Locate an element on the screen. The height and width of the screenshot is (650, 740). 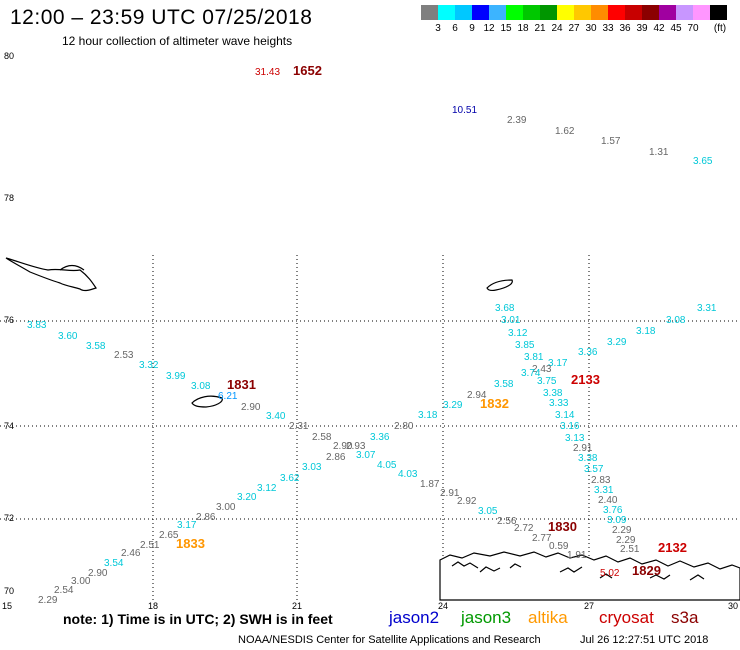
pass-time-label: 1830 is located at coordinates (562, 526).